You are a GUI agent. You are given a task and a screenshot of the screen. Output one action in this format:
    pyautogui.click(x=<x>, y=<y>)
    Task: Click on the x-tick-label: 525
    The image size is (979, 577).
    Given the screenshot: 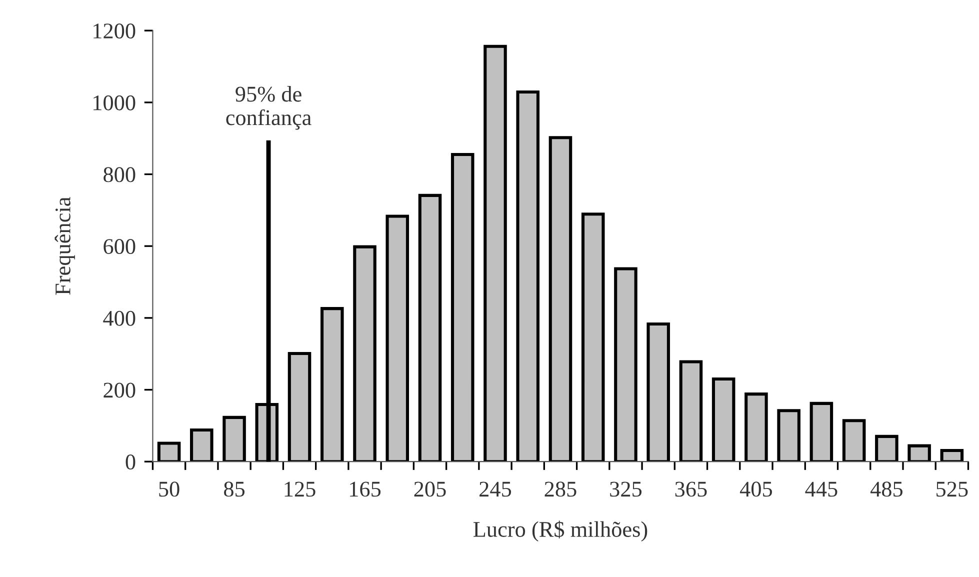 What is the action you would take?
    pyautogui.click(x=952, y=489)
    